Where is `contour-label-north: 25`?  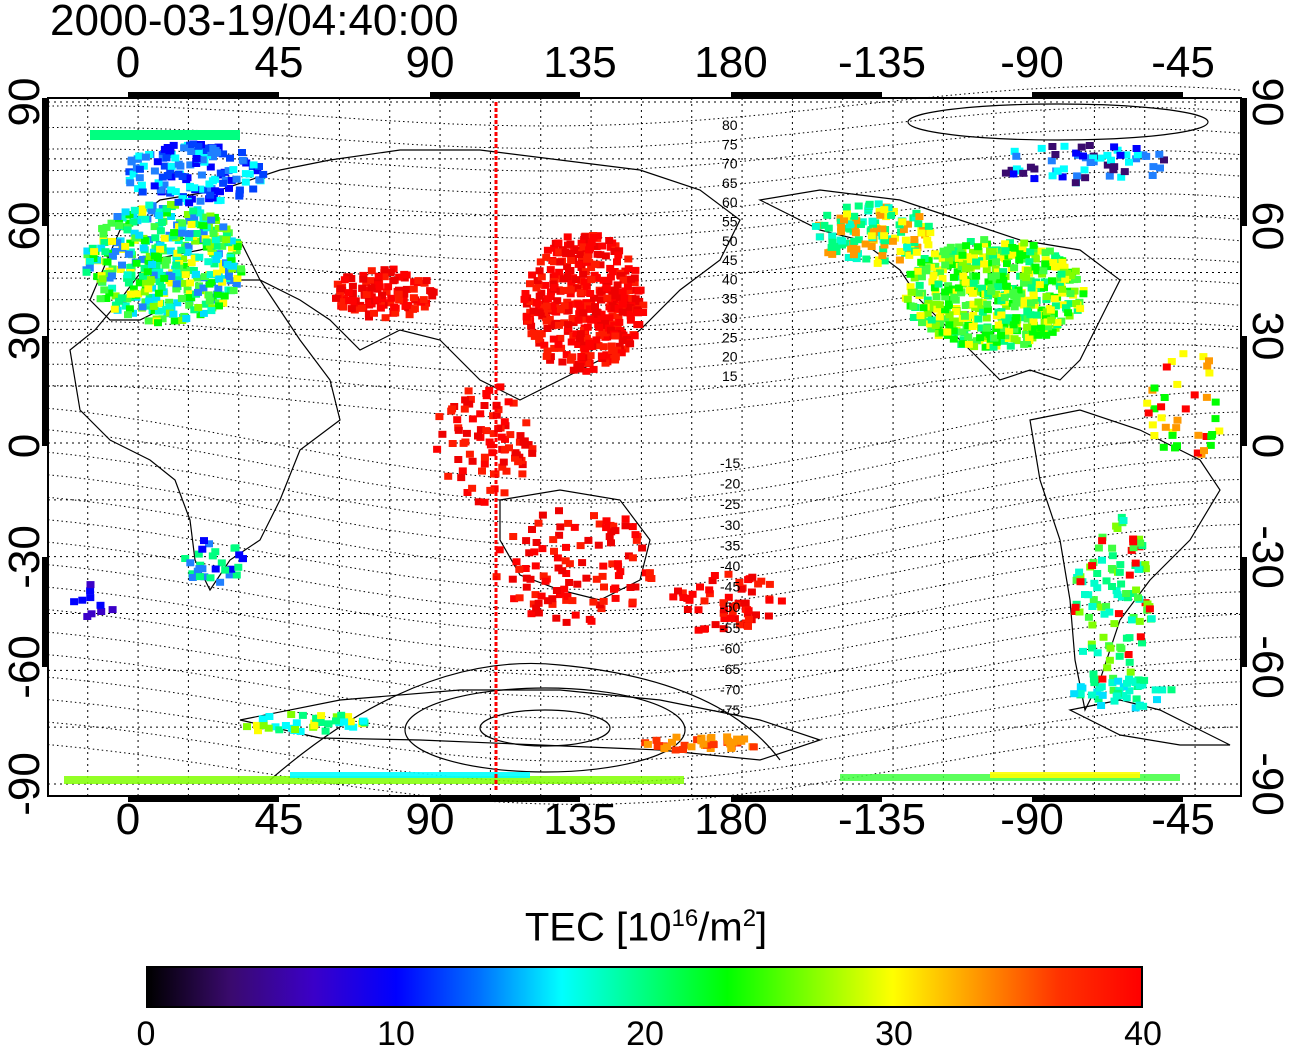
contour-label-north: 25 is located at coordinates (730, 337).